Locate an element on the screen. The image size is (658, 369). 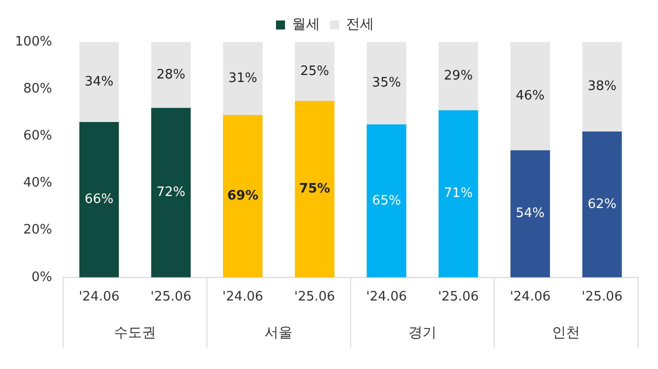
y-tick-label: 100% is located at coordinates (33, 42).